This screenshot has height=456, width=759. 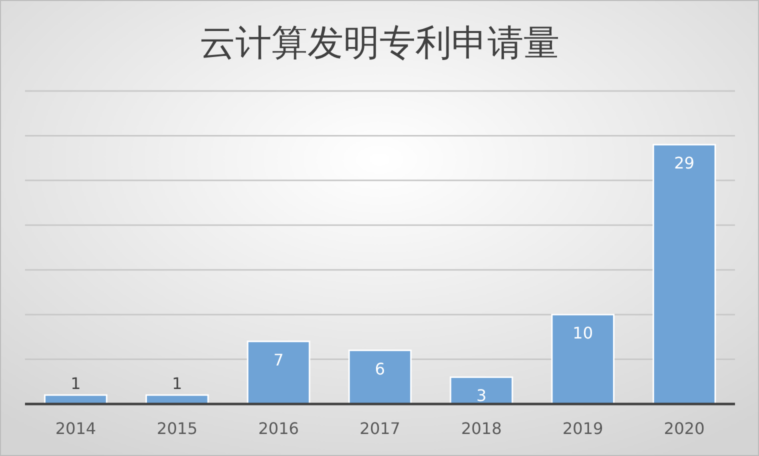 What do you see at coordinates (684, 428) in the screenshot?
I see `x-tick-label: 2020` at bounding box center [684, 428].